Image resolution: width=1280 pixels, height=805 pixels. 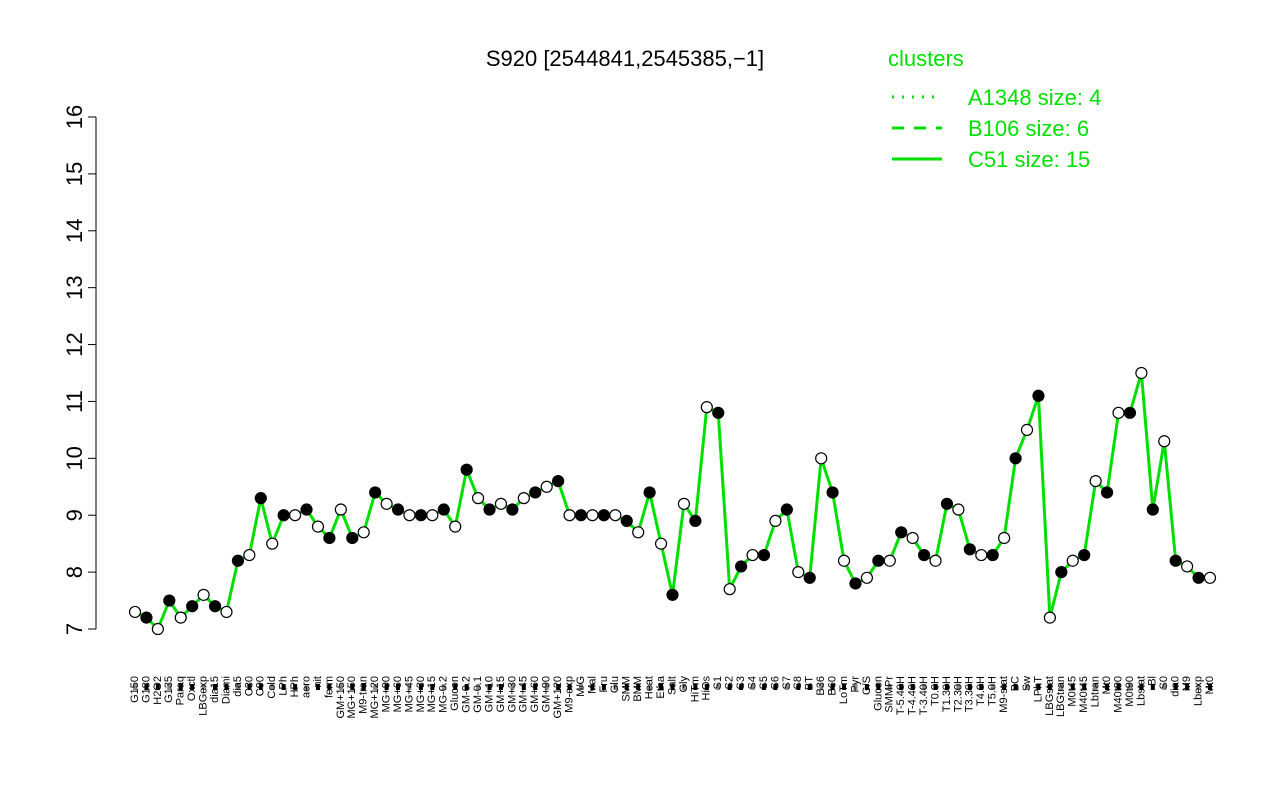 I want to click on x-tick-label: MG+45, so click(x=409, y=694).